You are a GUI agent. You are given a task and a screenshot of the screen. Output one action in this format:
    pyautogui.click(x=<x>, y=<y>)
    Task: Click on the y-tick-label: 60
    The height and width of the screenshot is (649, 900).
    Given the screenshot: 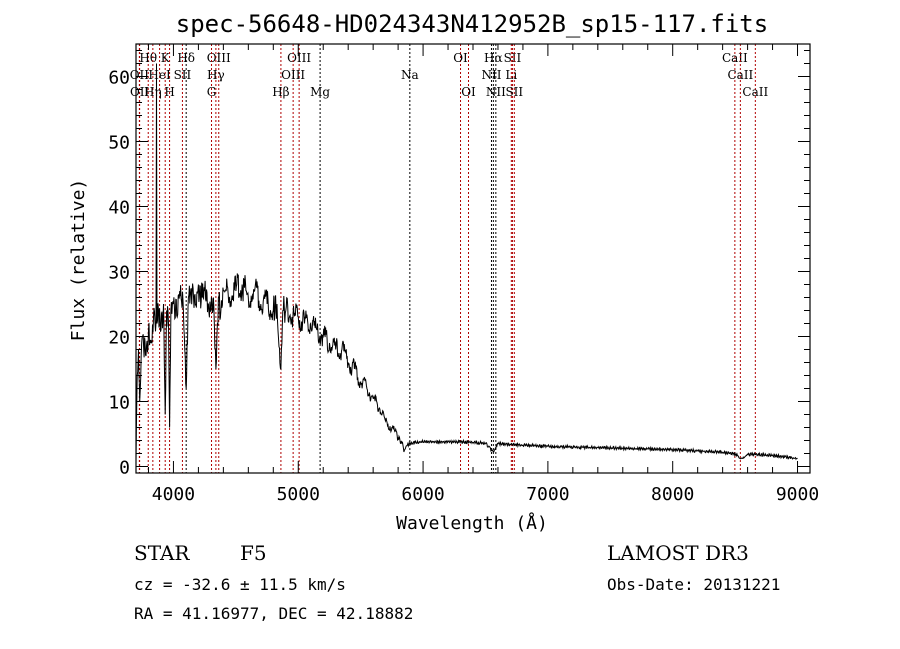 What is the action you would take?
    pyautogui.click(x=119, y=78)
    